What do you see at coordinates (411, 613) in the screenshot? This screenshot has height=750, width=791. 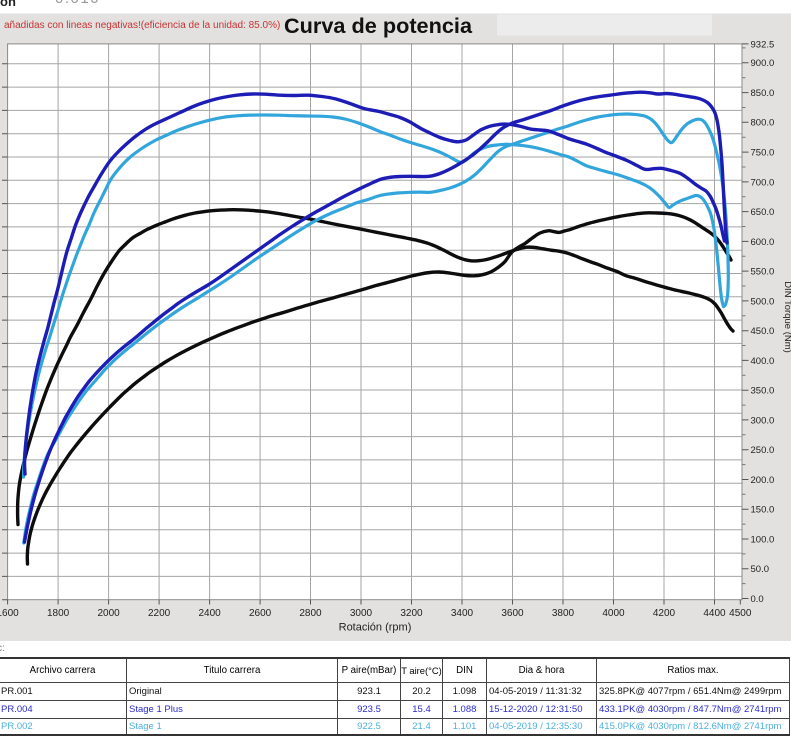 I see `svg-text: 3200` at bounding box center [411, 613].